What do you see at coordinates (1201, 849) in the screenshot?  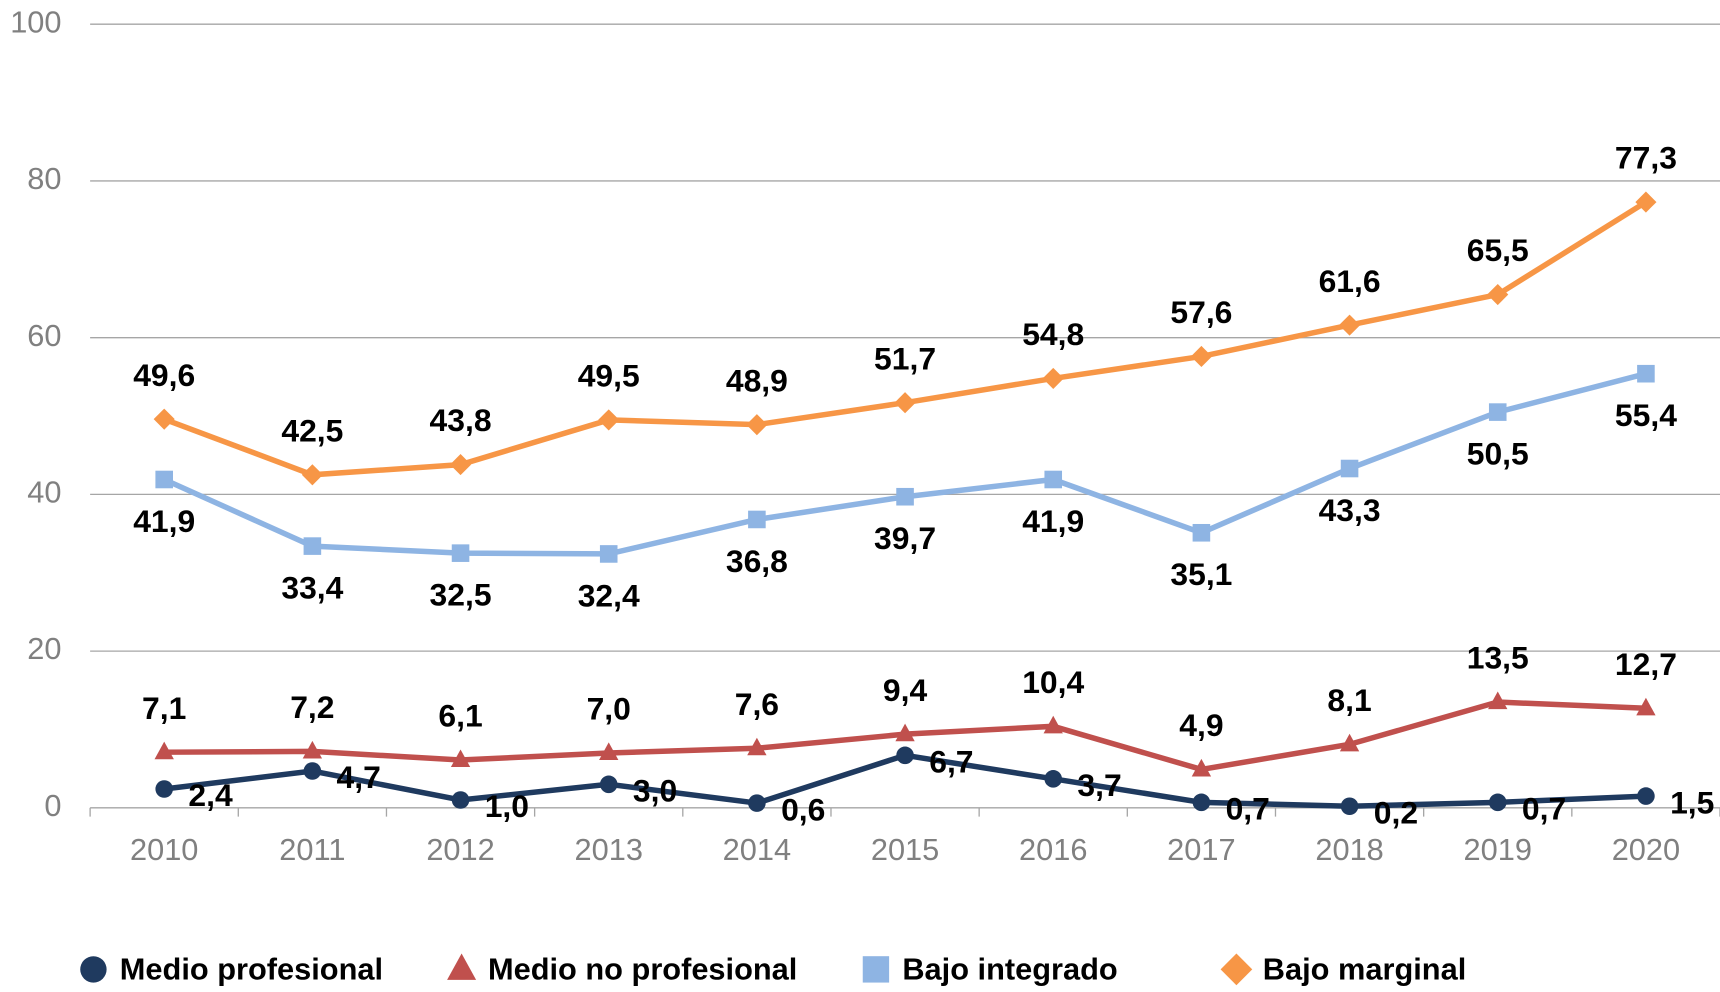 I see `x-tick-label: 2017` at bounding box center [1201, 849].